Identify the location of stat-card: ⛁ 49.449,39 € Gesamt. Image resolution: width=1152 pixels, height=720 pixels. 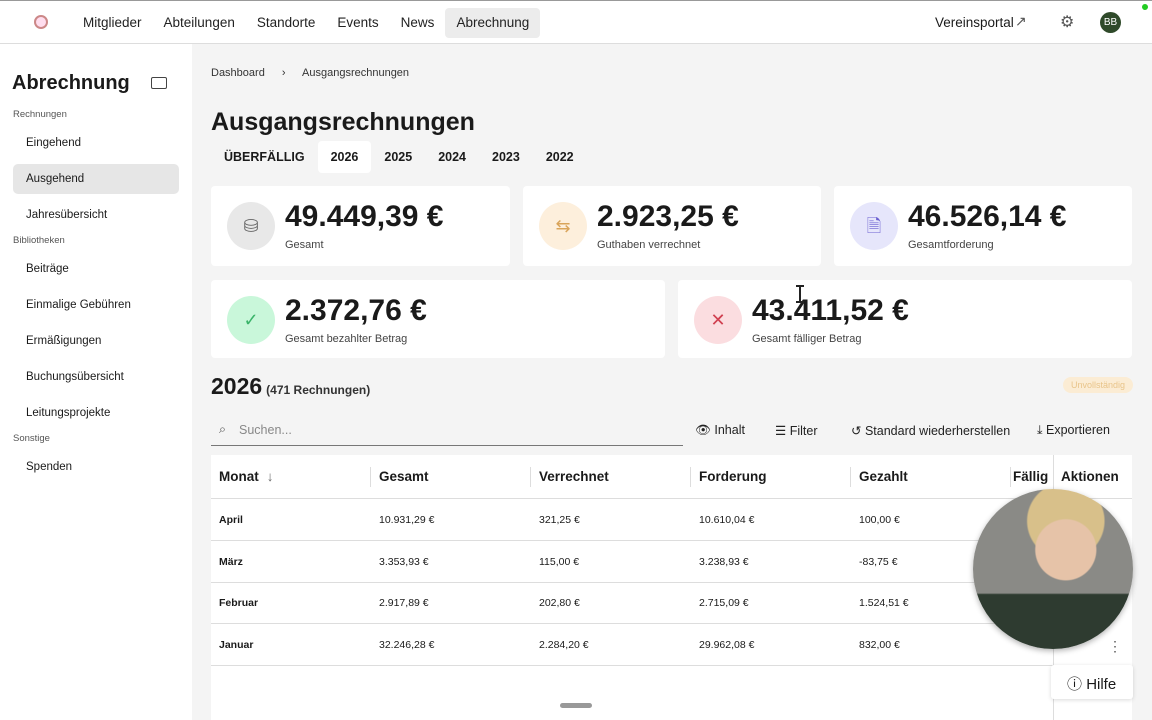
(360, 226).